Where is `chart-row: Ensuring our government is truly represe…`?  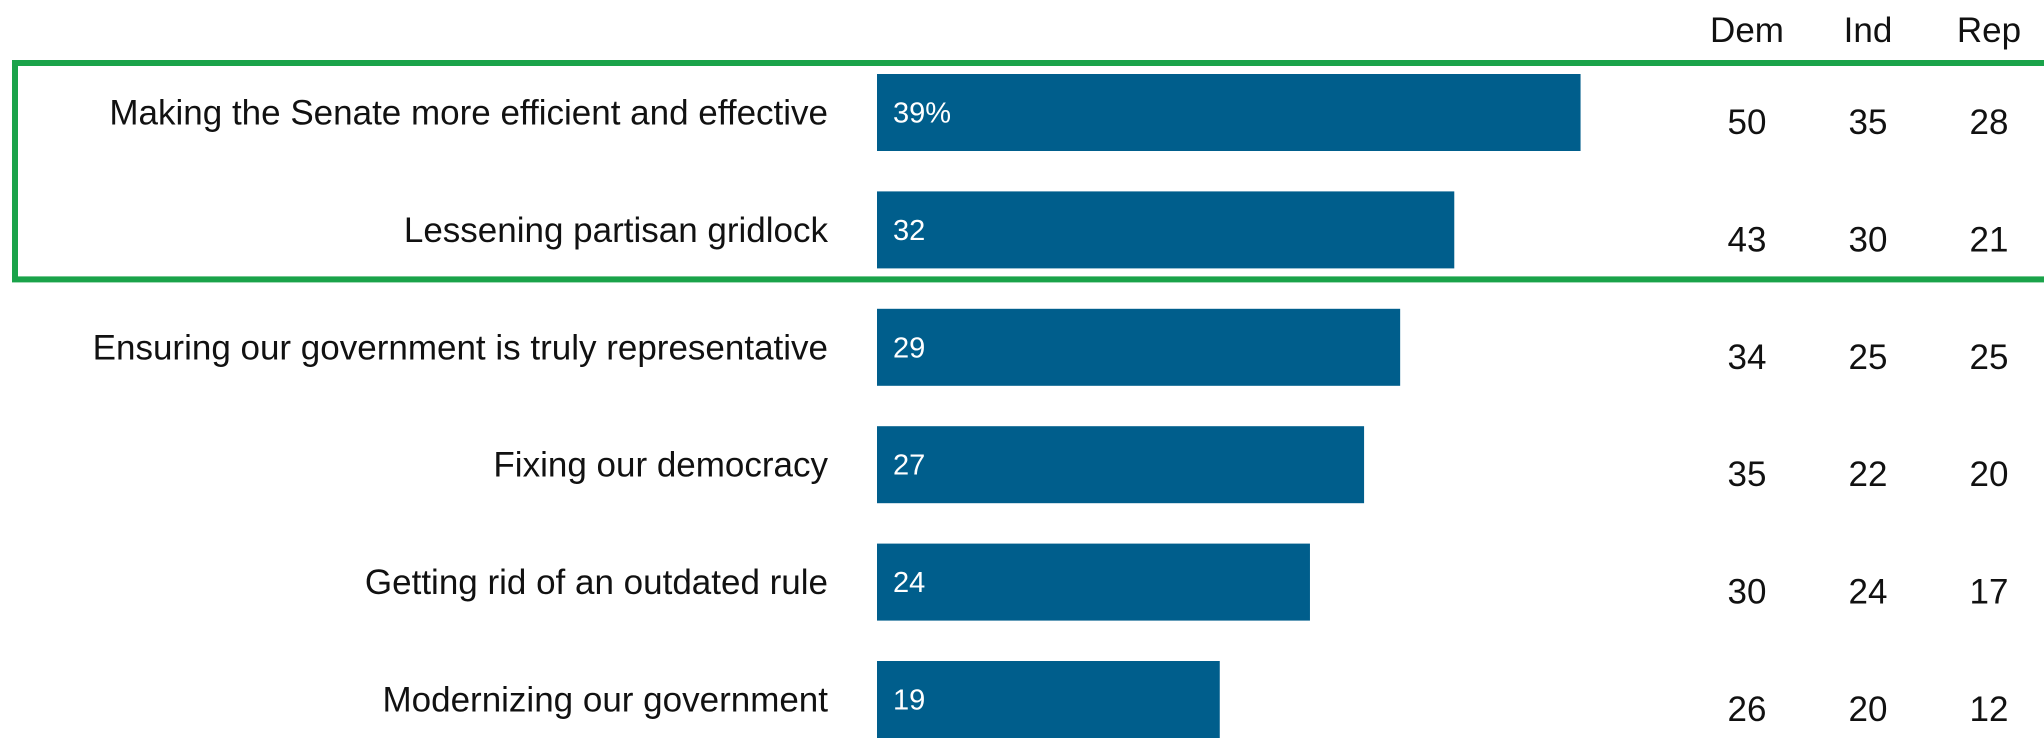
chart-row: Ensuring our government is truly represe… is located at coordinates (1051, 347).